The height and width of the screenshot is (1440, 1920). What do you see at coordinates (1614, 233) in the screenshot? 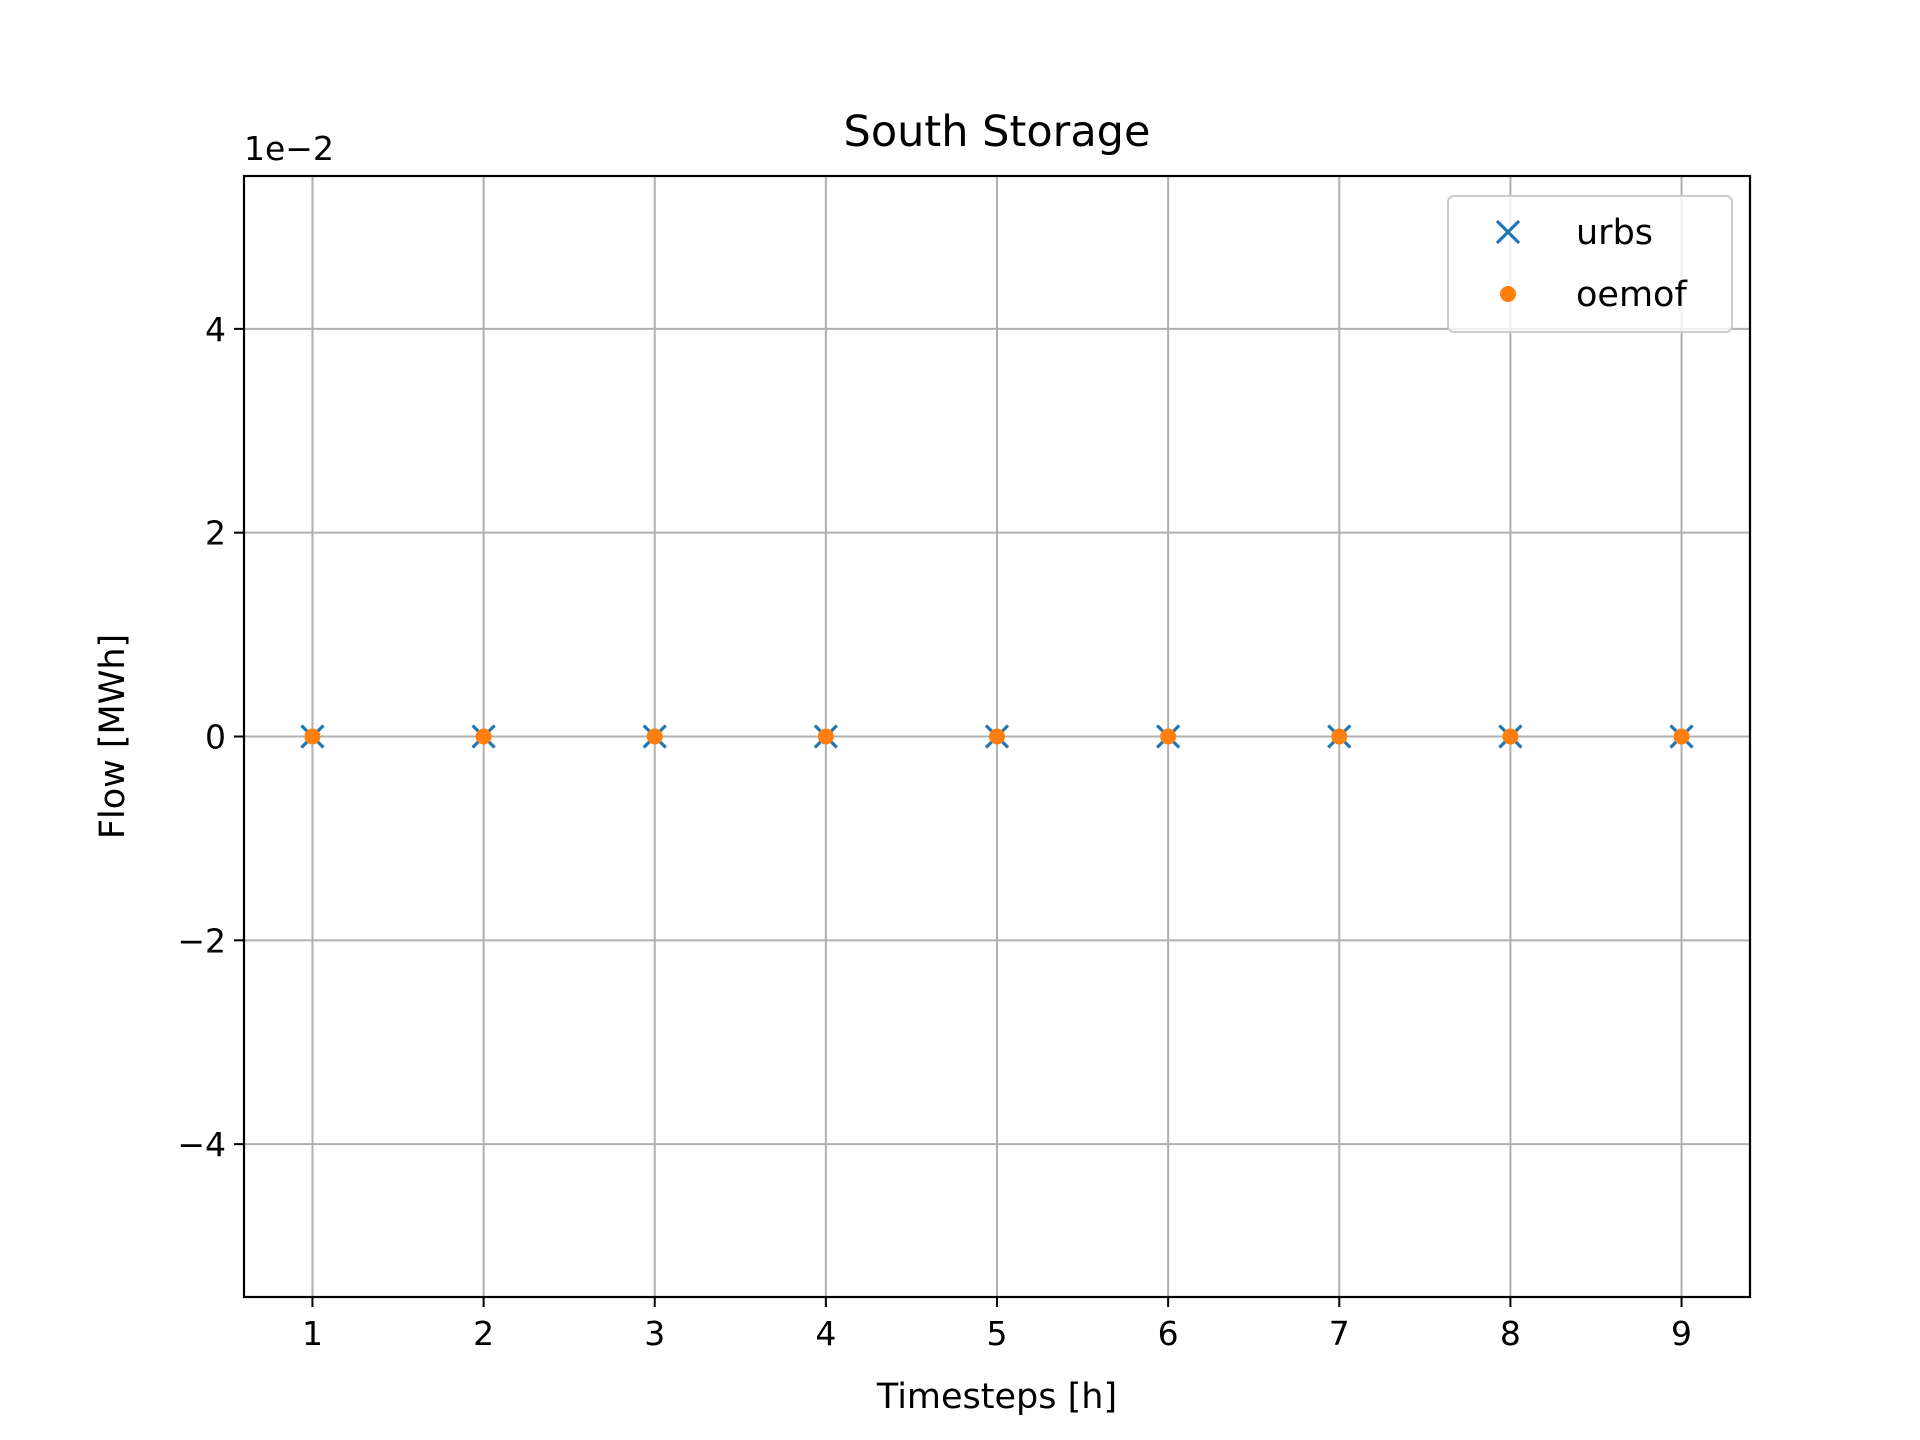
I see `legend-label-urbs: urbs` at bounding box center [1614, 233].